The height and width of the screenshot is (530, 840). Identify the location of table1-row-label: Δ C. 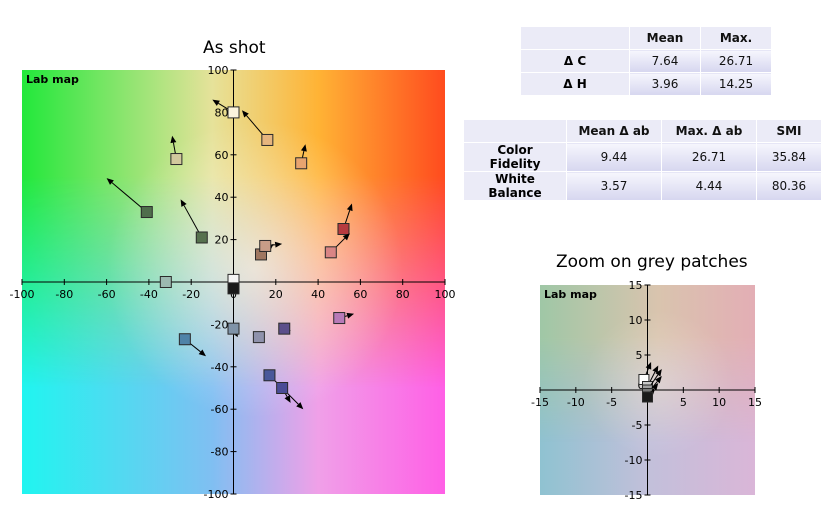
(575, 61).